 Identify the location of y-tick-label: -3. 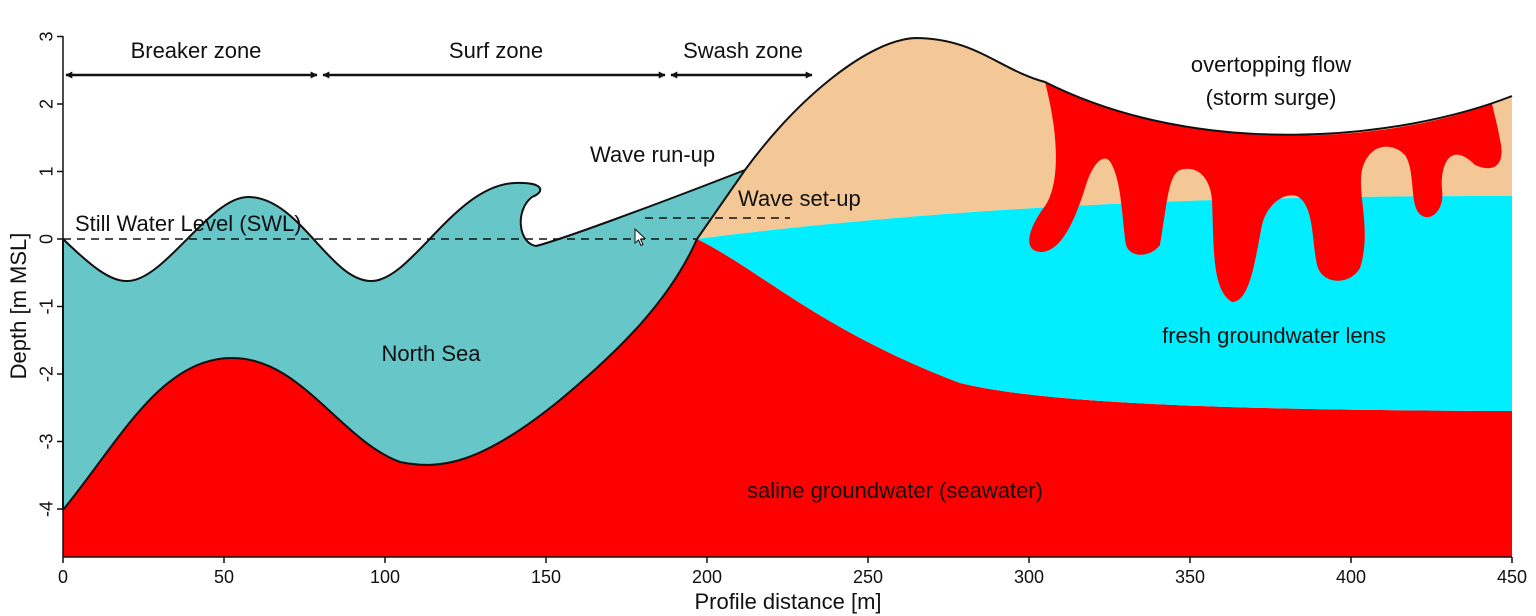
(46, 441).